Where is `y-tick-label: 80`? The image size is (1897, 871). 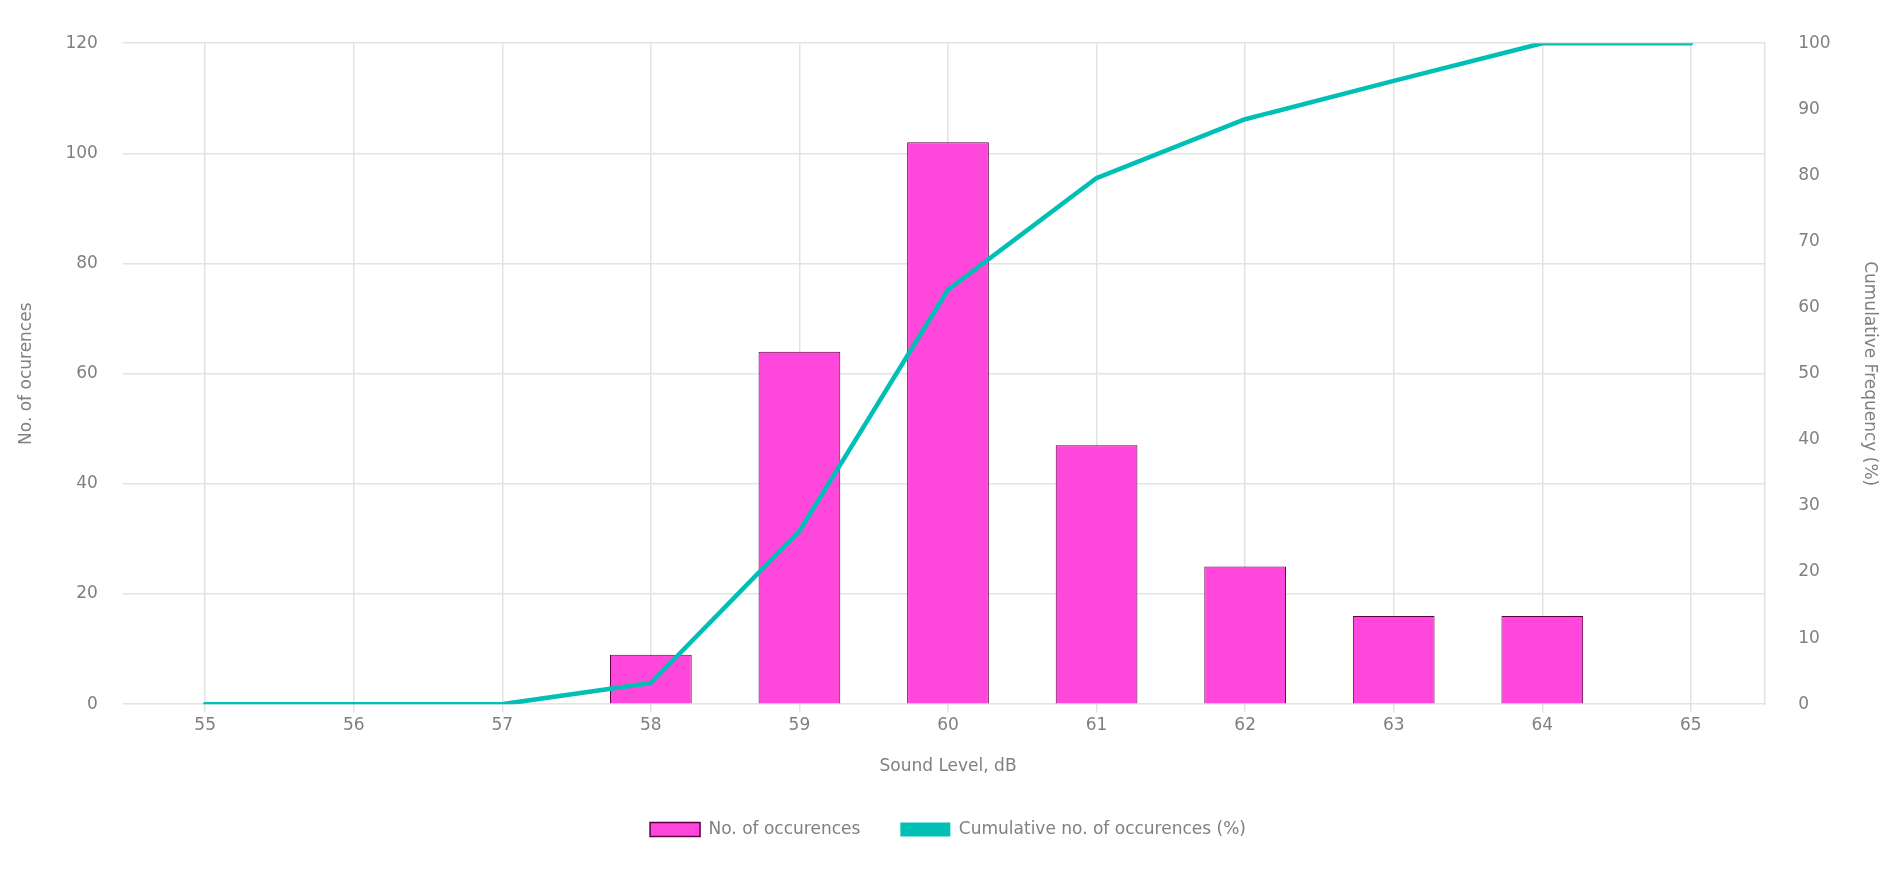
y-tick-label: 80 is located at coordinates (87, 261).